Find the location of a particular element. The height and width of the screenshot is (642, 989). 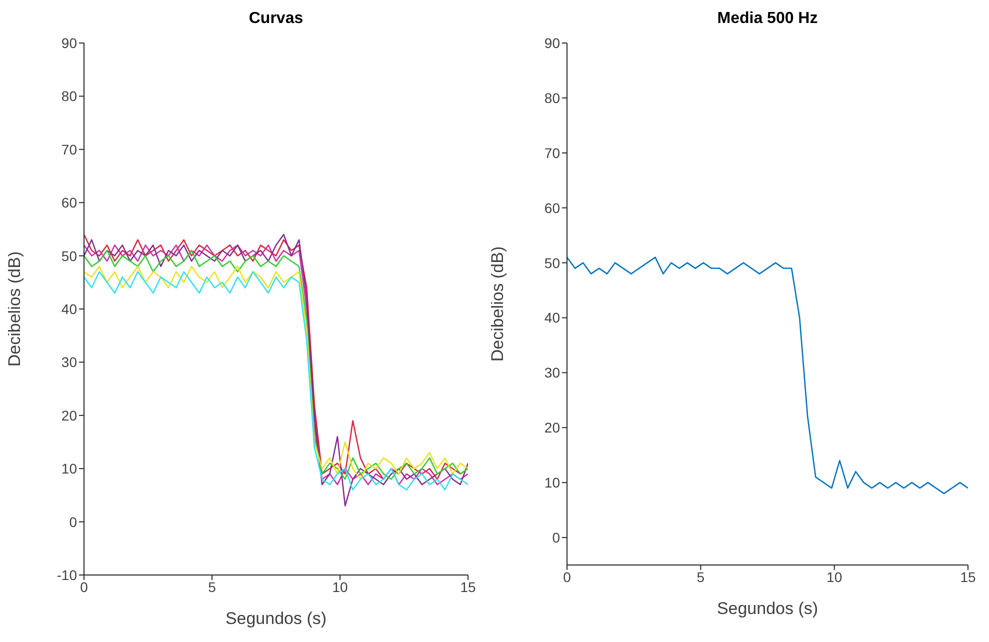

chart-title: Media 500 Hz is located at coordinates (767, 19).